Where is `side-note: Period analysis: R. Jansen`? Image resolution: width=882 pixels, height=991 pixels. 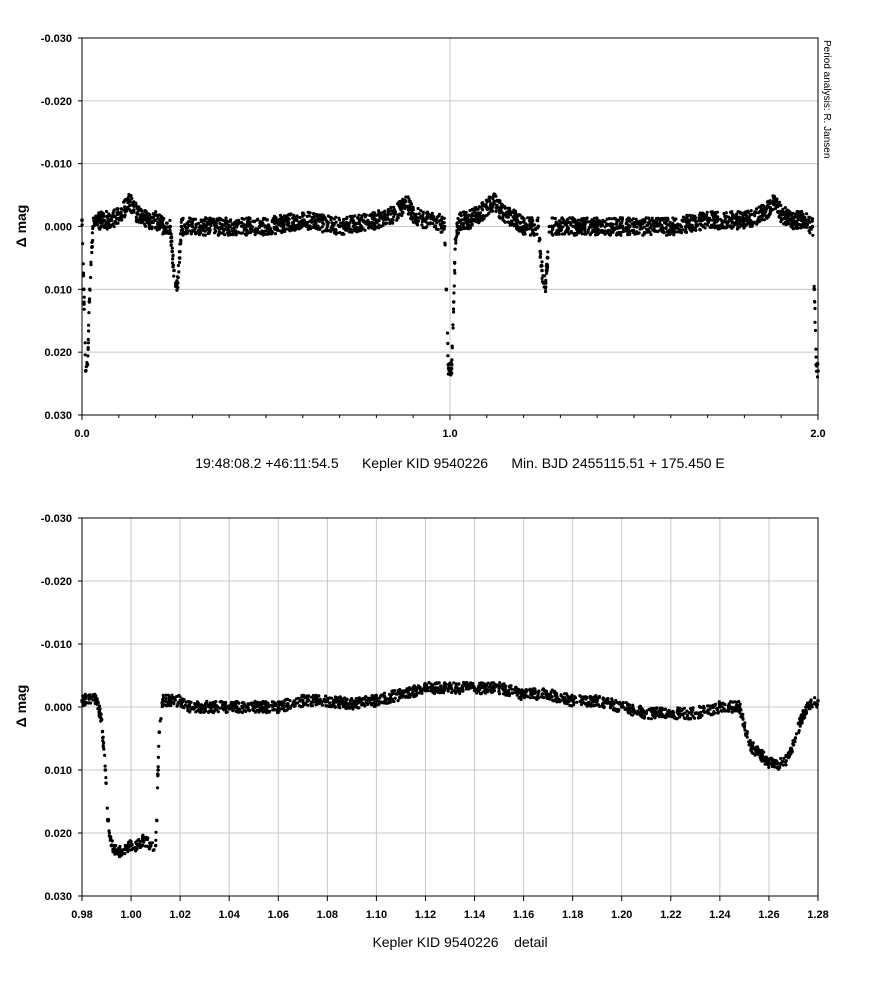 side-note: Period analysis: R. Jansen is located at coordinates (826, 99).